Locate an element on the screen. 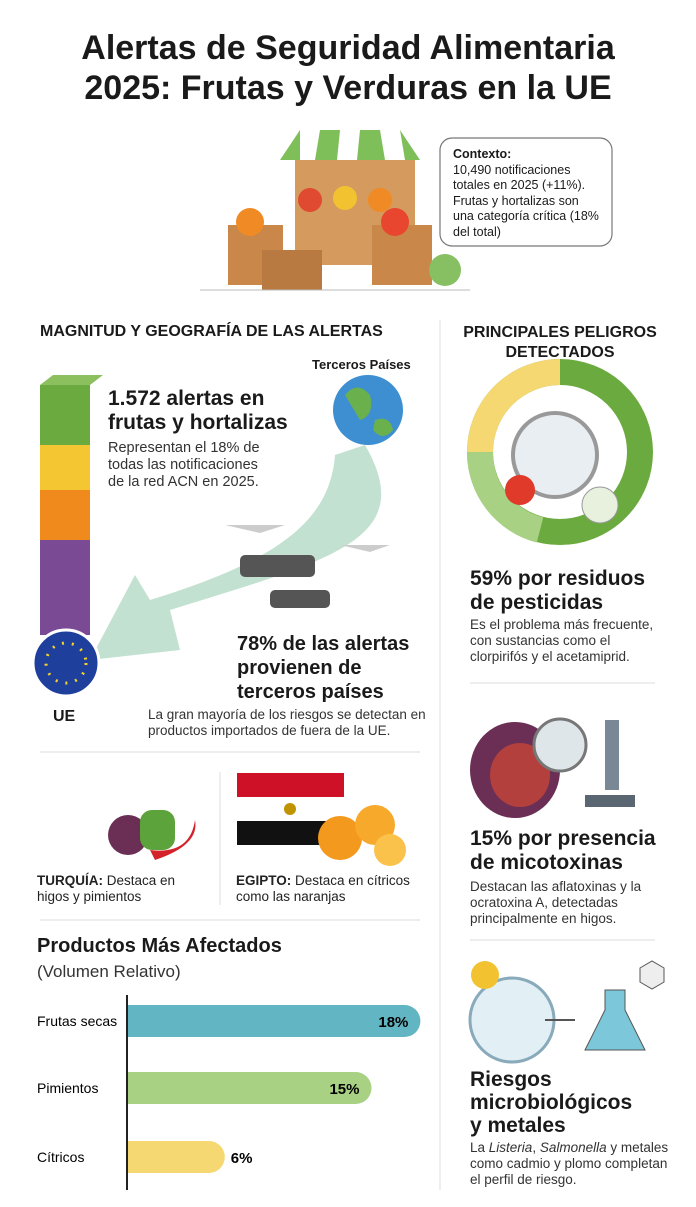 This screenshot has height=1207, width=696. context-bubble is located at coordinates (526, 192).